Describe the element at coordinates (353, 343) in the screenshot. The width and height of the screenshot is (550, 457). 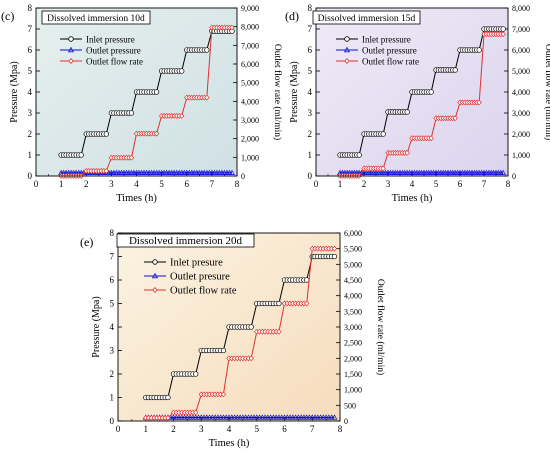
I see `y2-tick-label: 2,500` at that location.